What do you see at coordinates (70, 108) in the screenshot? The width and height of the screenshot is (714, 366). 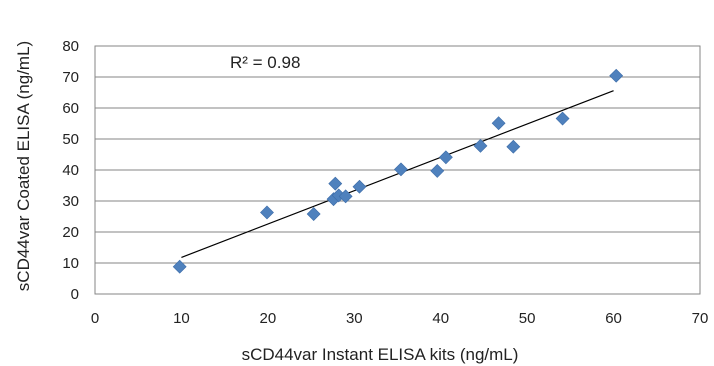 I see `y-tick-label: 60` at bounding box center [70, 108].